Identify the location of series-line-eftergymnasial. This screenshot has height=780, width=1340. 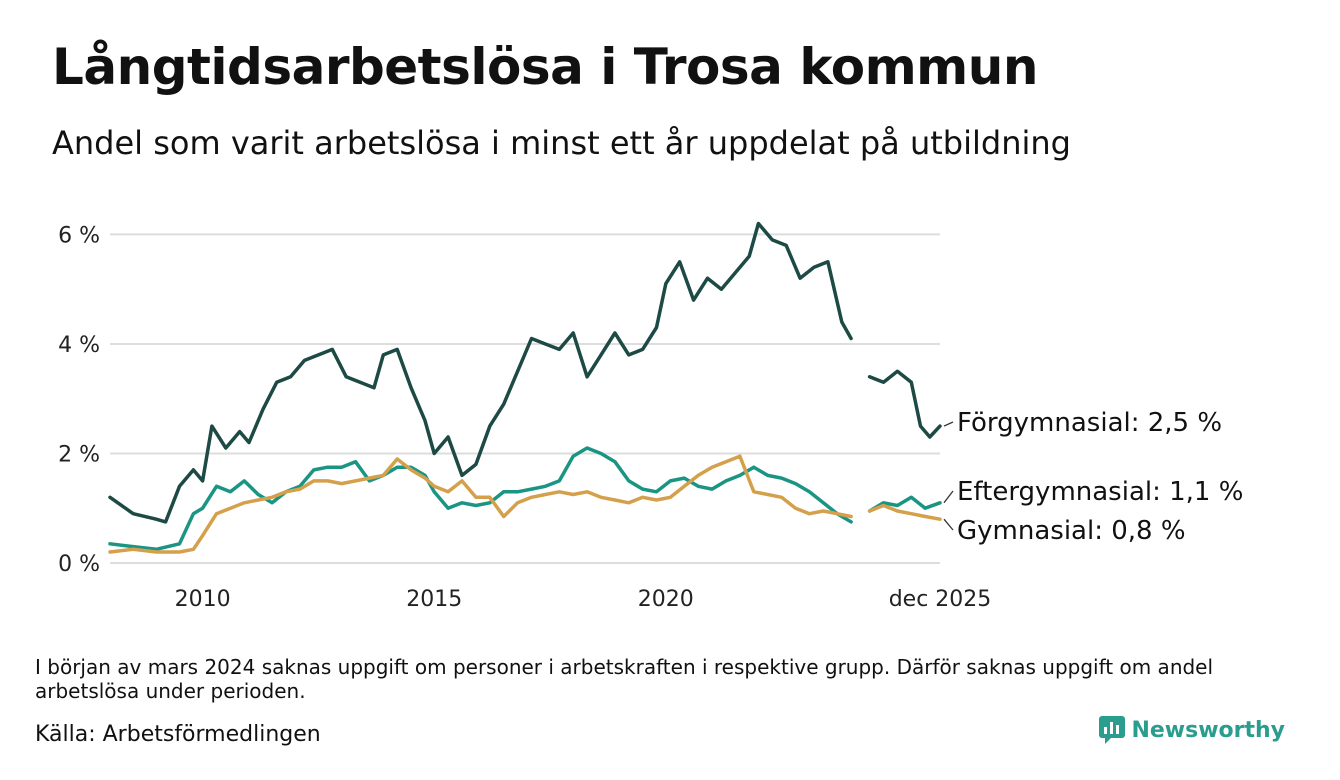
(525, 499).